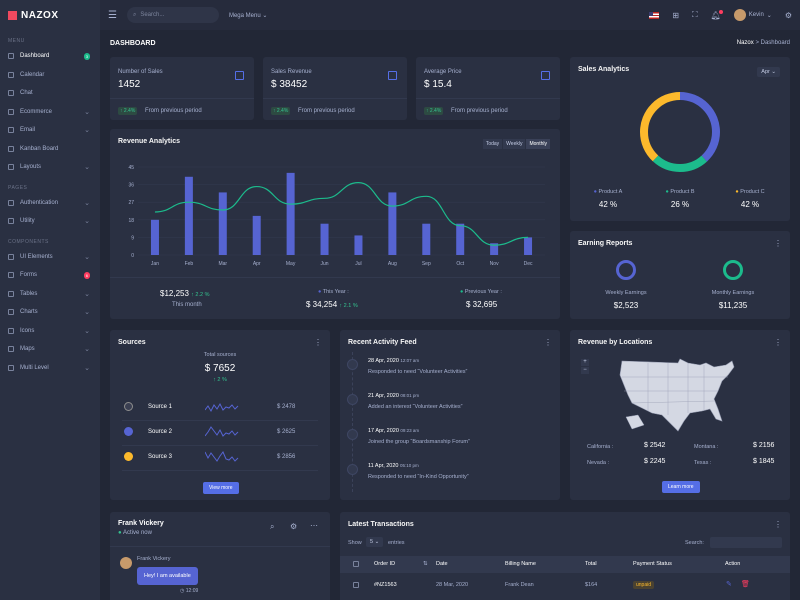 The image size is (800, 600). What do you see at coordinates (11, 367) in the screenshot?
I see `share-icon` at bounding box center [11, 367].